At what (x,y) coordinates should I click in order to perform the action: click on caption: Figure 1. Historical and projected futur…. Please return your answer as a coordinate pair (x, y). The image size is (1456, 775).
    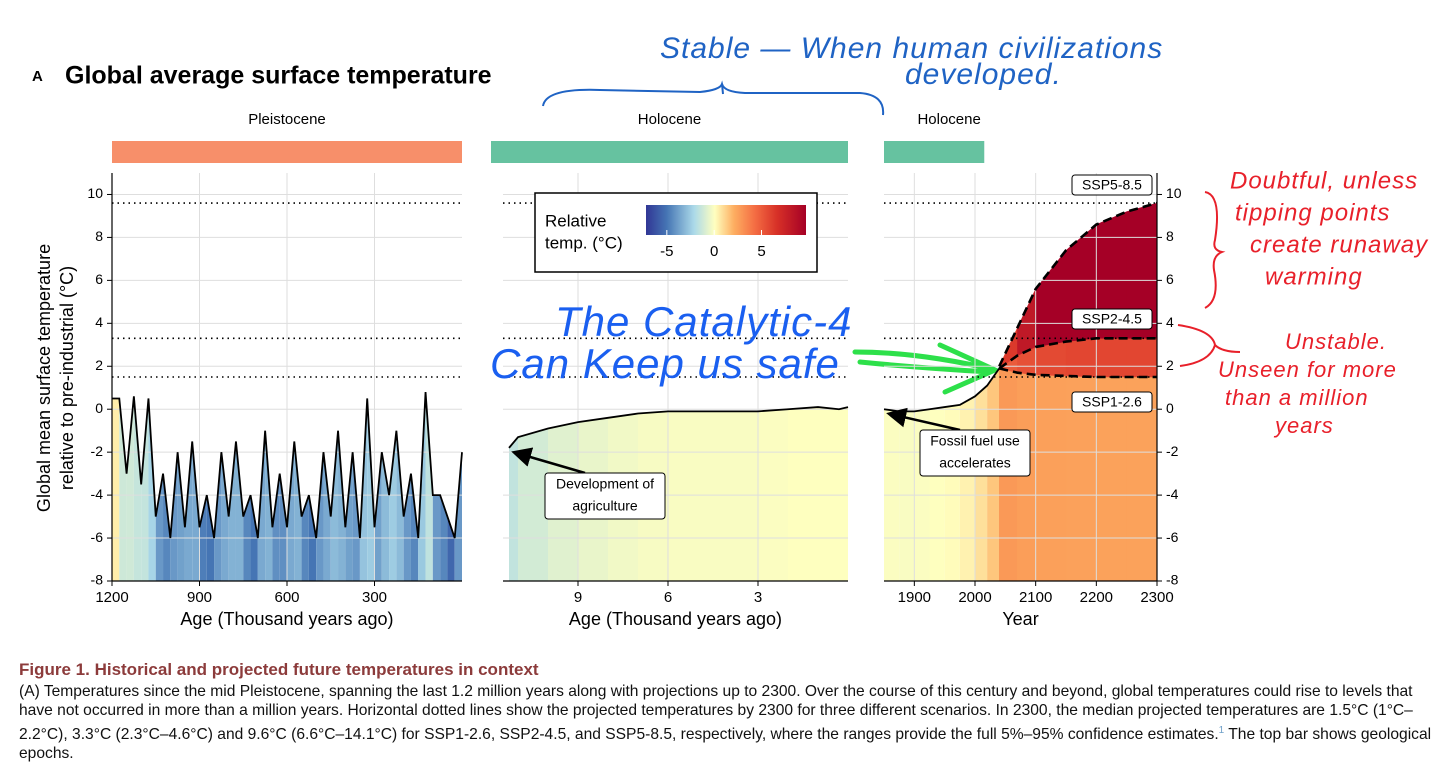
    Looking at the image, I should click on (731, 712).